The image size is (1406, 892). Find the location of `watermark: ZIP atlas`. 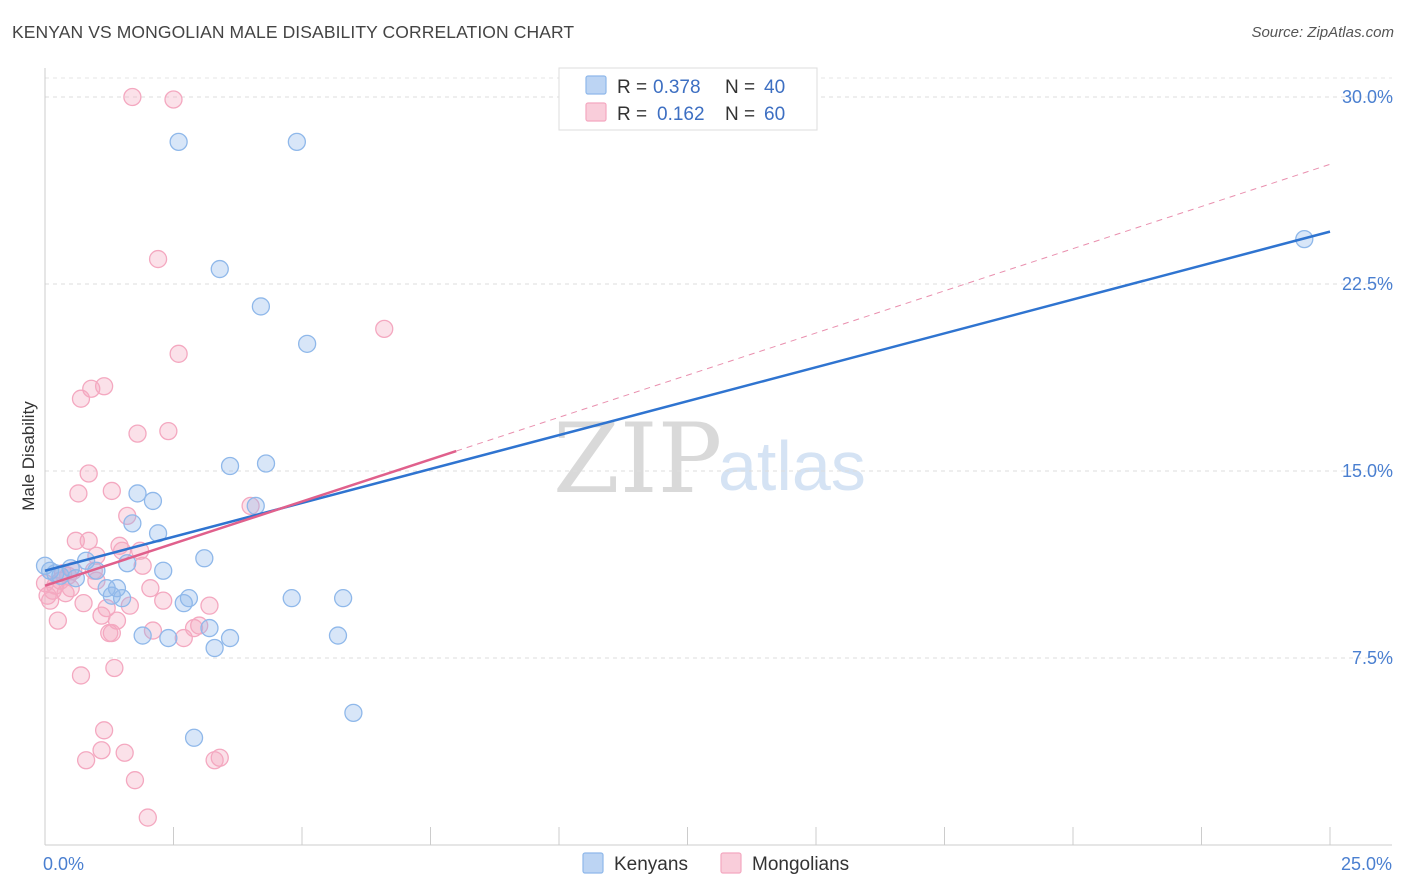

watermark: ZIP atlas is located at coordinates (709, 459).